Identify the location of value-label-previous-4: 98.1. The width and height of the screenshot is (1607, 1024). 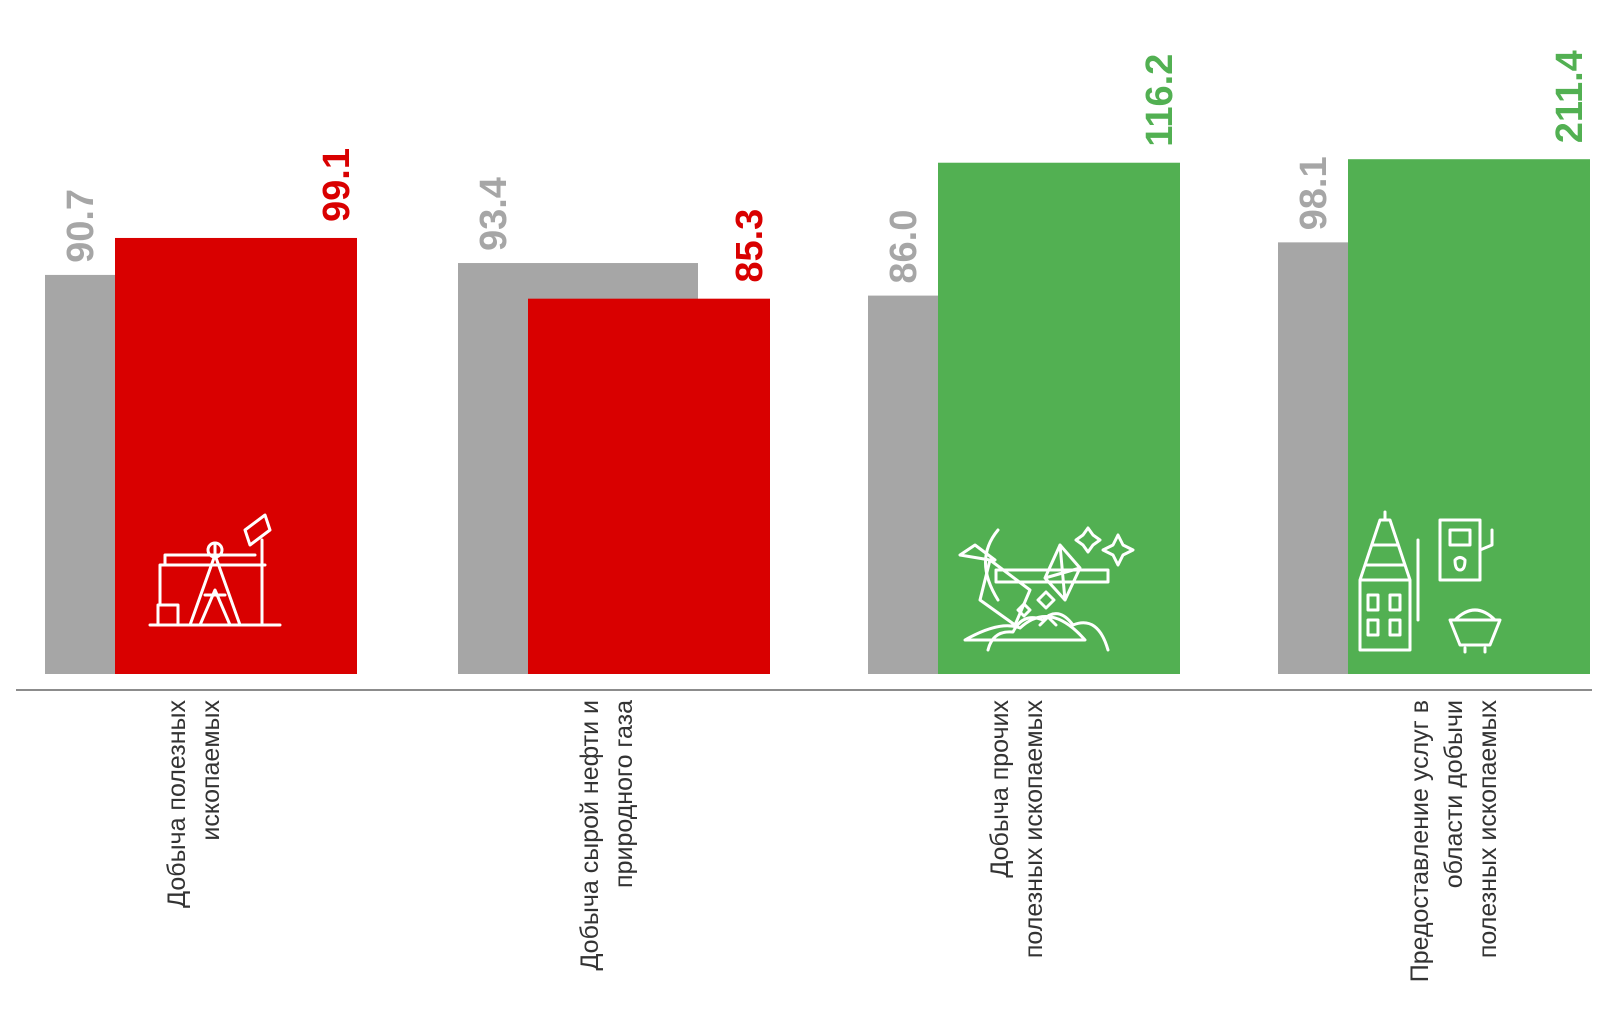
(1314, 193).